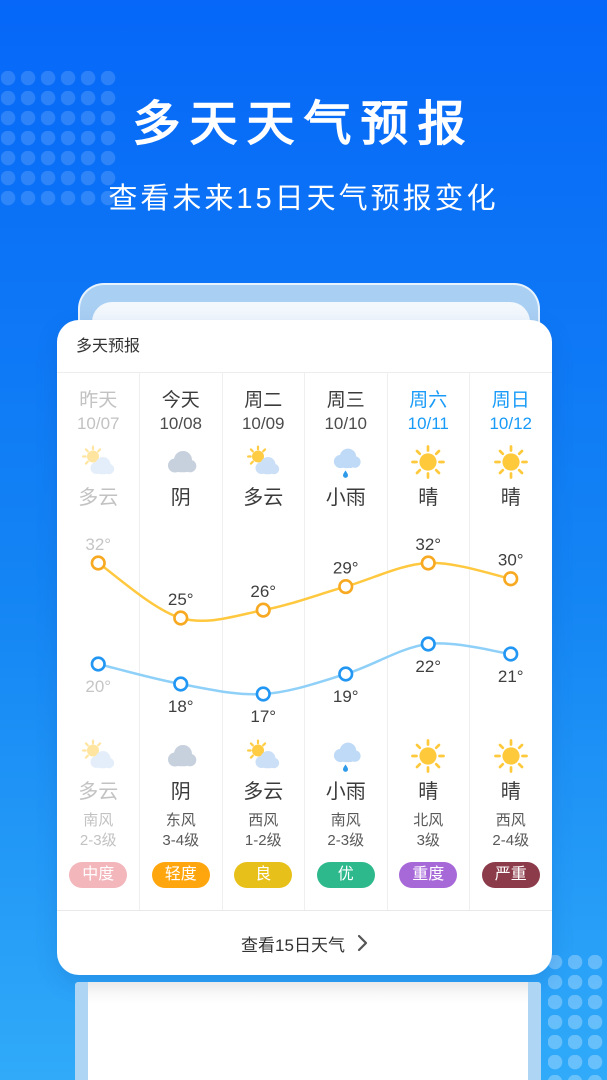  I want to click on aqi-badge: 良, so click(263, 875).